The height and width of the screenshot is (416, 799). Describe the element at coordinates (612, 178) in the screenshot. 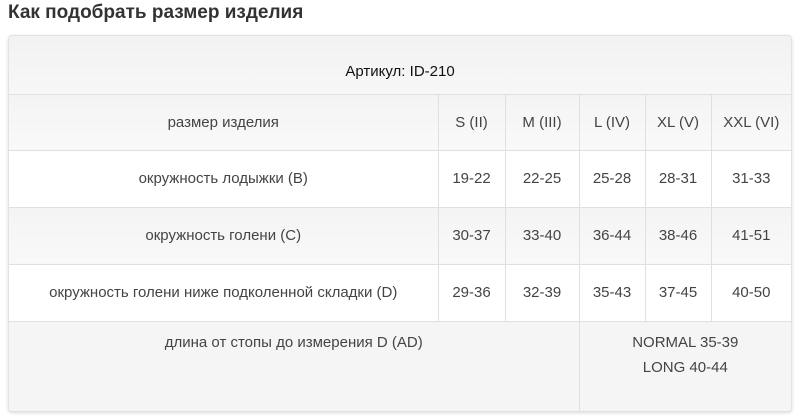

I see `table-cell: 25-28` at that location.